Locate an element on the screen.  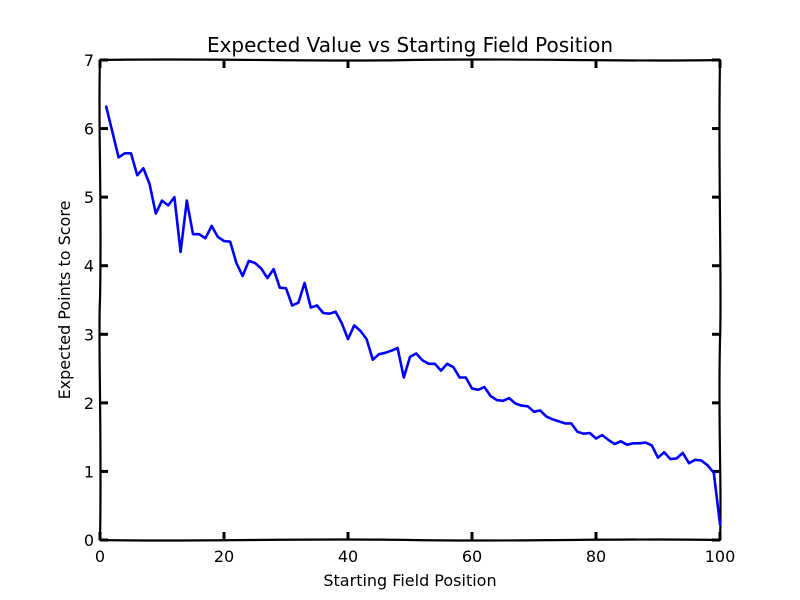
y-tick-label: 4 is located at coordinates (89, 266).